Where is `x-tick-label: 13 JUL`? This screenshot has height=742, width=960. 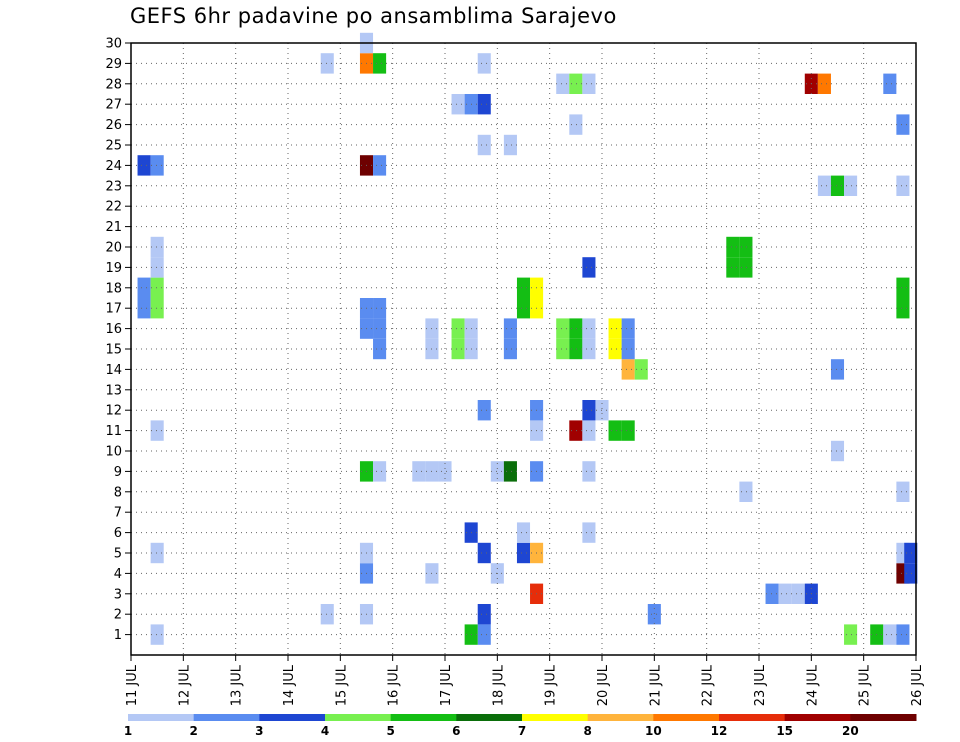
x-tick-label: 13 JUL is located at coordinates (237, 685).